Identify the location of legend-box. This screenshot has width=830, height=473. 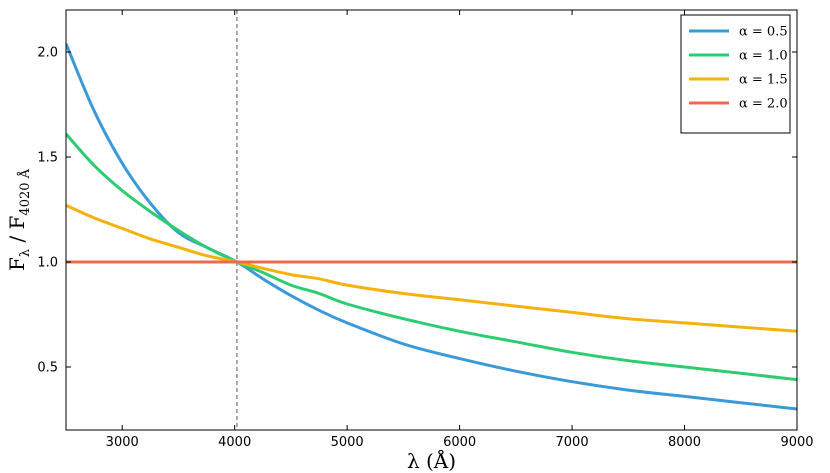
(735, 74).